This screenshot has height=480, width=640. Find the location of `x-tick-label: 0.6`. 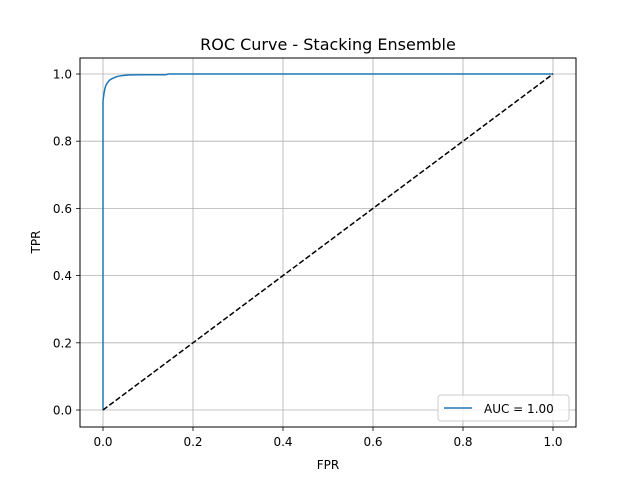

x-tick-label: 0.6 is located at coordinates (372, 442).